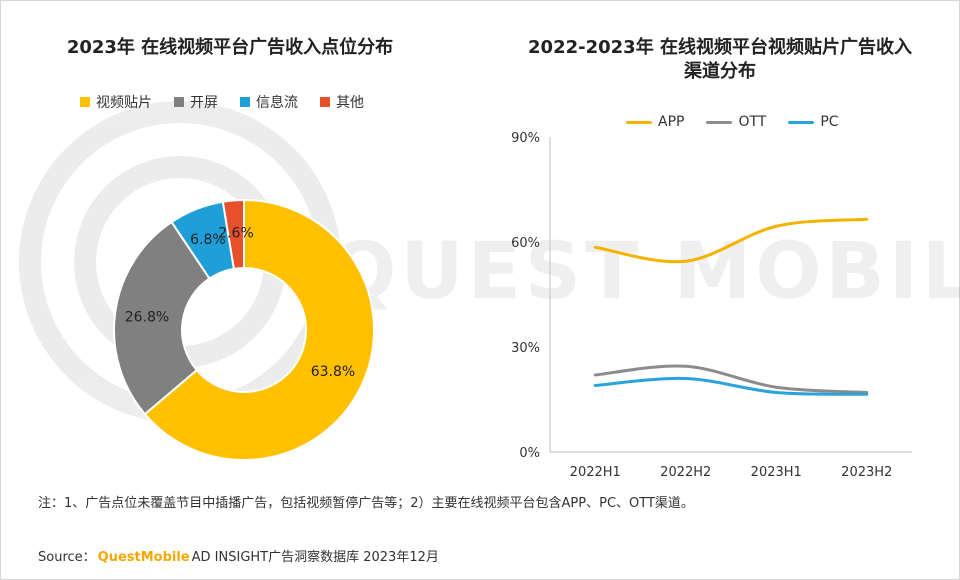 Image resolution: width=960 pixels, height=580 pixels. I want to click on donut-label-feed: 6.8%, so click(208, 240).